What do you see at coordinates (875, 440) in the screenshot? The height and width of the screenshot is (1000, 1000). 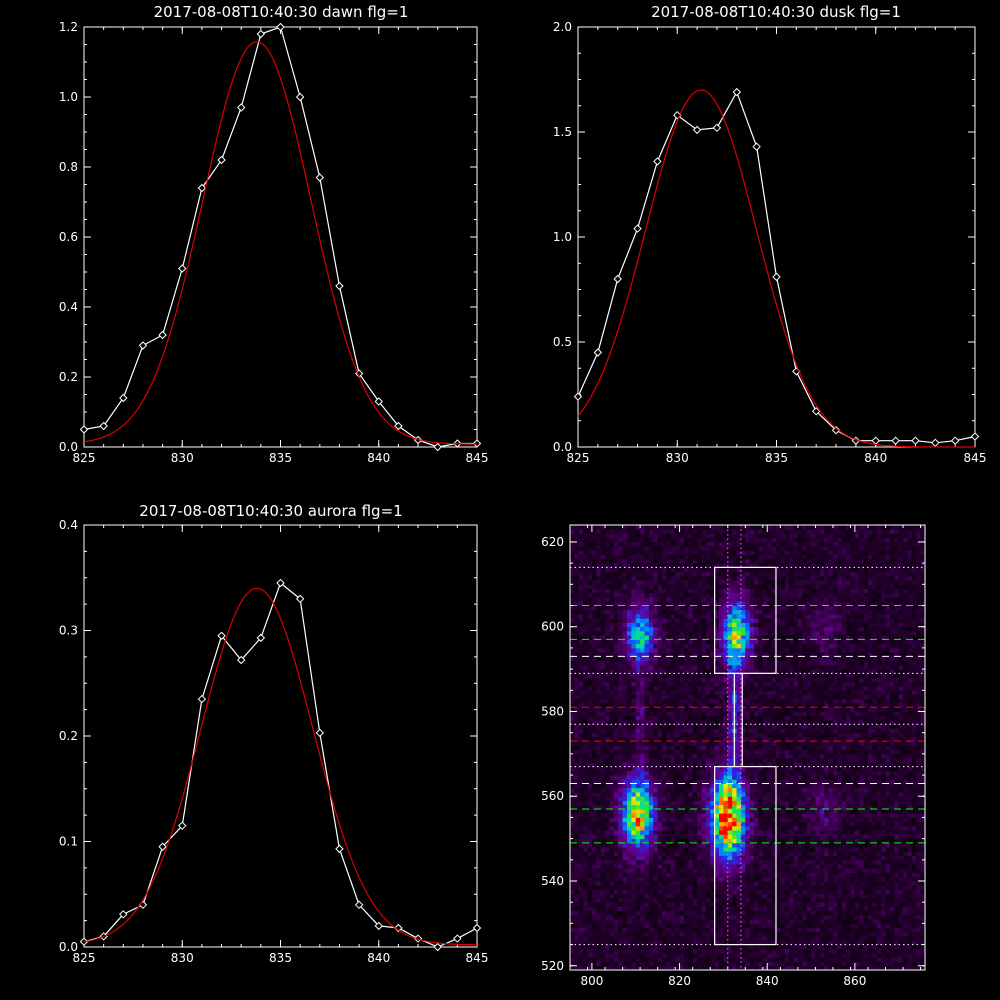 I see `panel-dusk-point` at bounding box center [875, 440].